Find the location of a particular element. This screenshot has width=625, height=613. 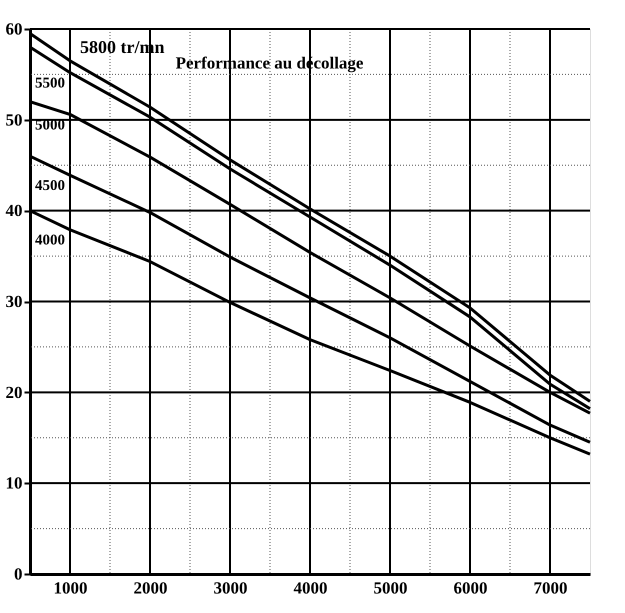

x-tick-label: 7000 is located at coordinates (551, 588).